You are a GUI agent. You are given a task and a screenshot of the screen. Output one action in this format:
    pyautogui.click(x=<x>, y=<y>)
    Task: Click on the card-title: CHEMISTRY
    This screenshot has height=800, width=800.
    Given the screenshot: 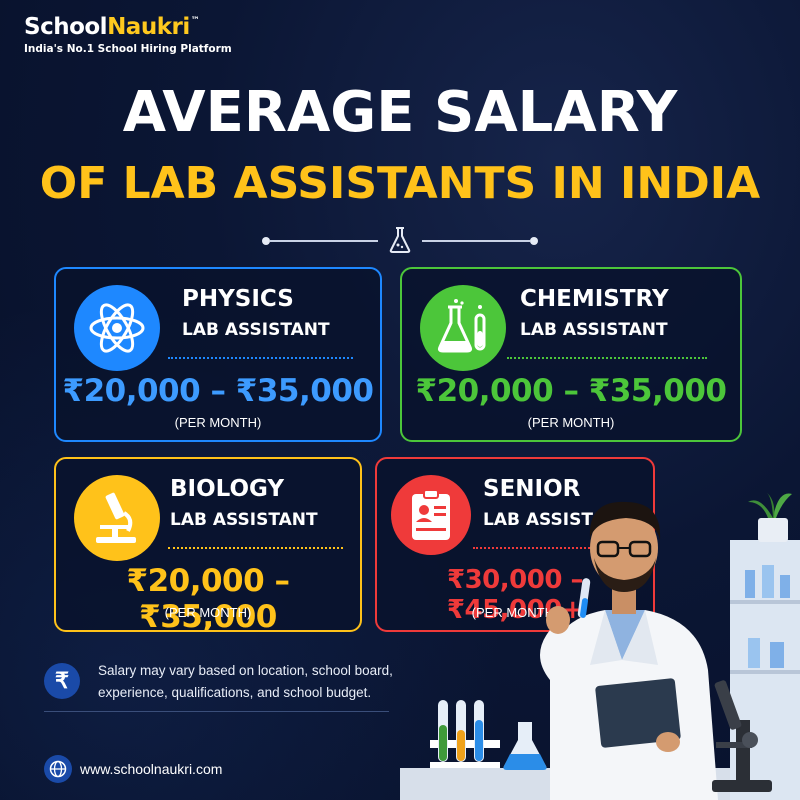 What is the action you would take?
    pyautogui.click(x=594, y=299)
    